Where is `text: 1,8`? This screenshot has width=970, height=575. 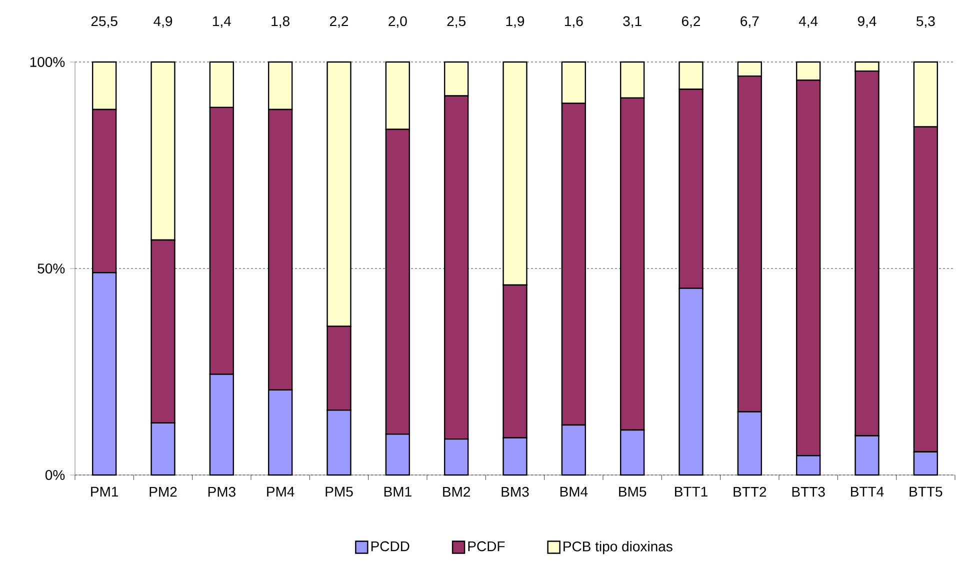
text: 1,8 is located at coordinates (281, 22).